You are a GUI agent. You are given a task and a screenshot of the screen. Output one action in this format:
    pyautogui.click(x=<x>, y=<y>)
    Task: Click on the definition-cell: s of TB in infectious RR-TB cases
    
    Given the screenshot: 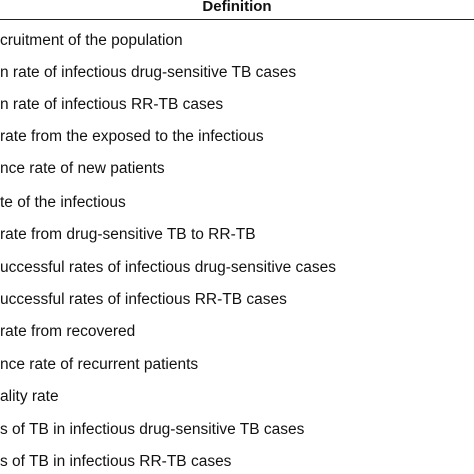 What is the action you would take?
    pyautogui.click(x=116, y=461)
    